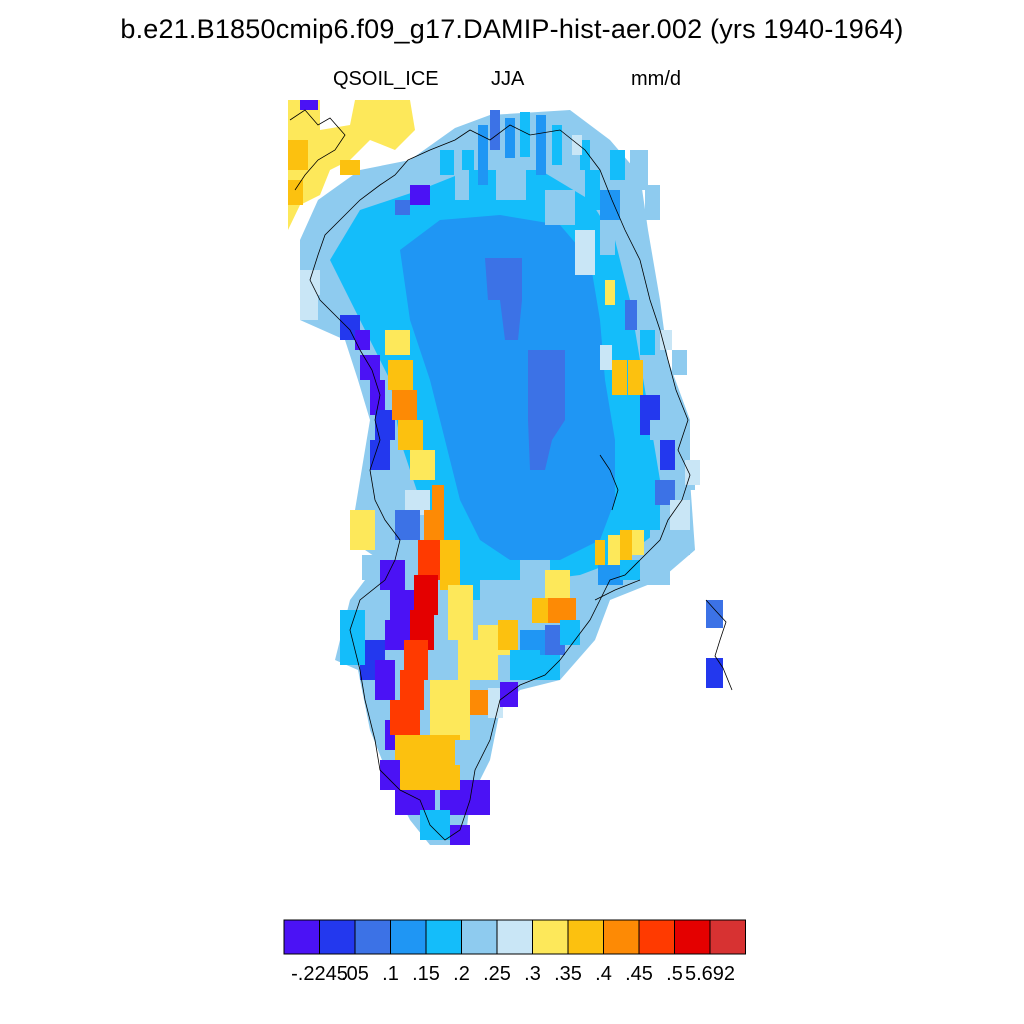 Image resolution: width=1024 pixels, height=1024 pixels. What do you see at coordinates (639, 974) in the screenshot?
I see `colorbar-tick-label: .45` at bounding box center [639, 974].